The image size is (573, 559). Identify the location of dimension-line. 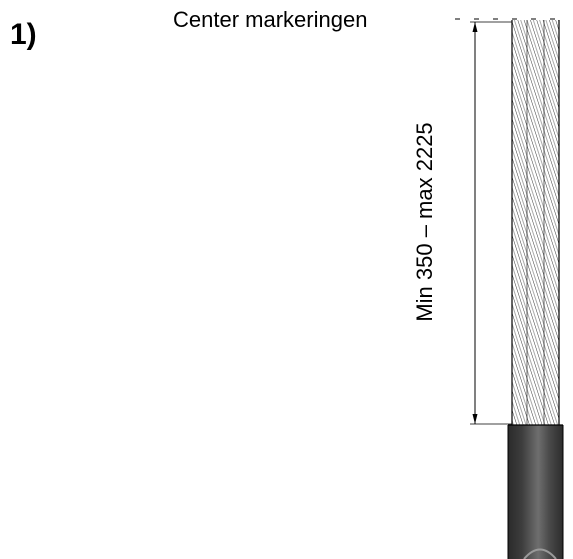
(491, 223).